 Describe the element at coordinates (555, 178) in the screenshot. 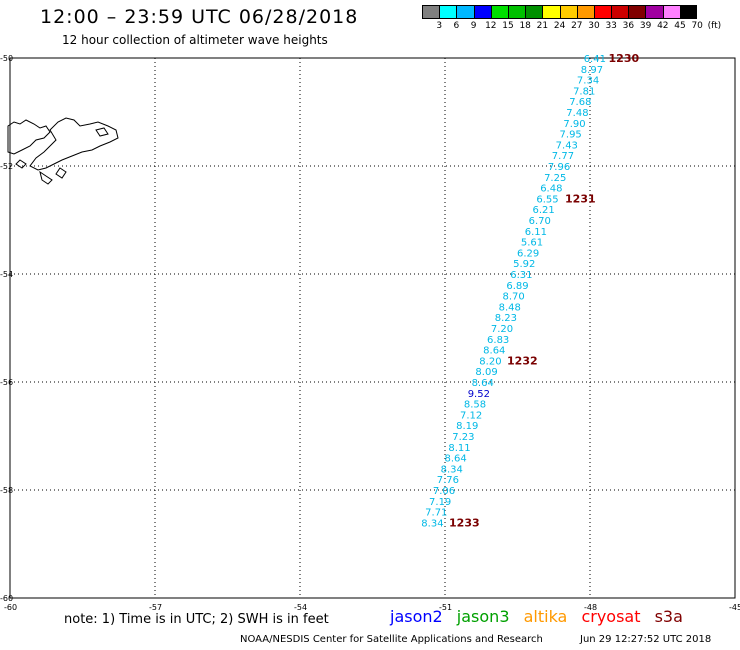

I see `wave-height-label: 7.25` at that location.